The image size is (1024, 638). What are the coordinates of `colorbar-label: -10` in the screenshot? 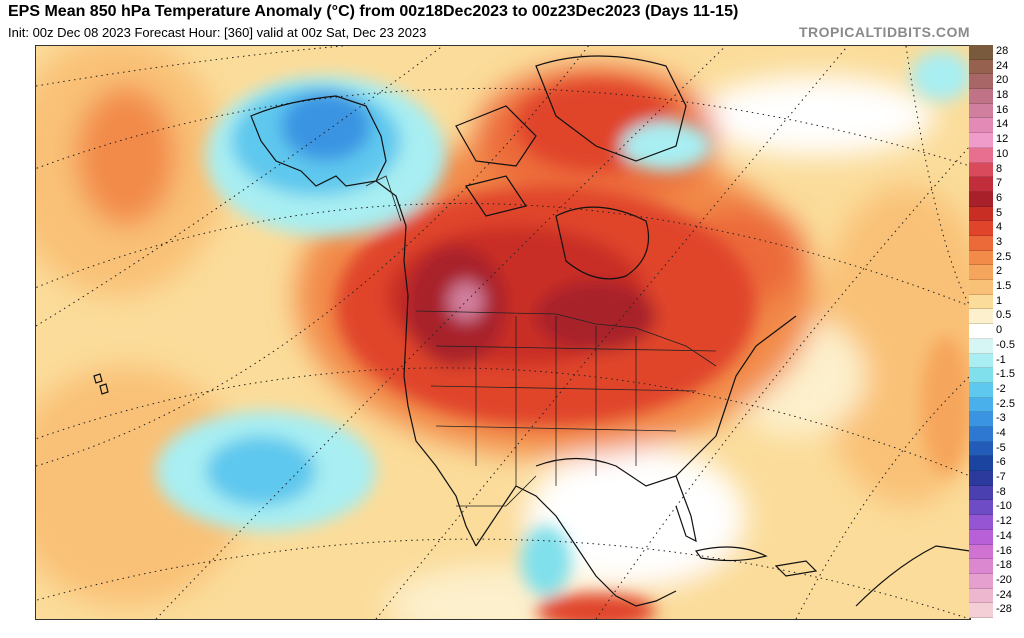 It's located at (1004, 506).